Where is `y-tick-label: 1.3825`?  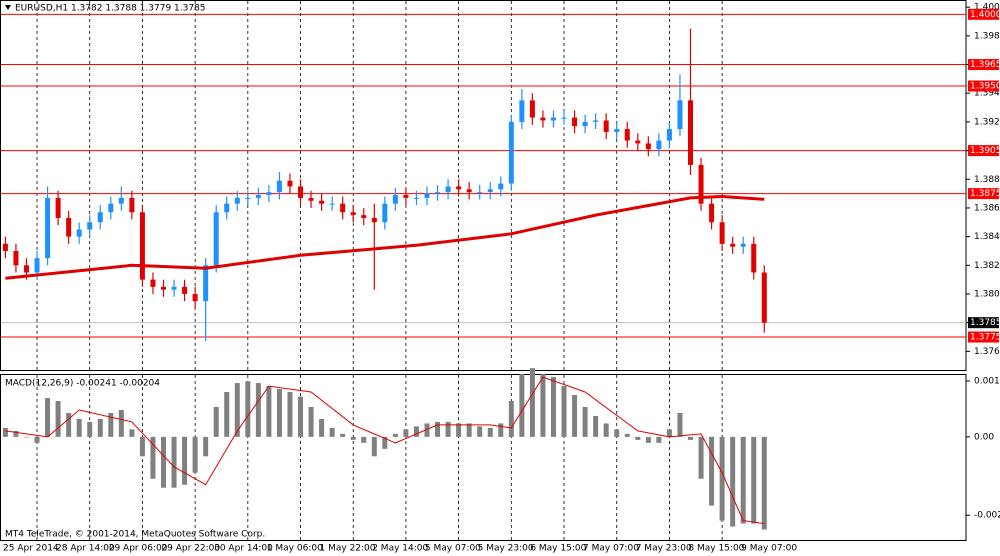 y-tick-label: 1.3825 is located at coordinates (987, 266).